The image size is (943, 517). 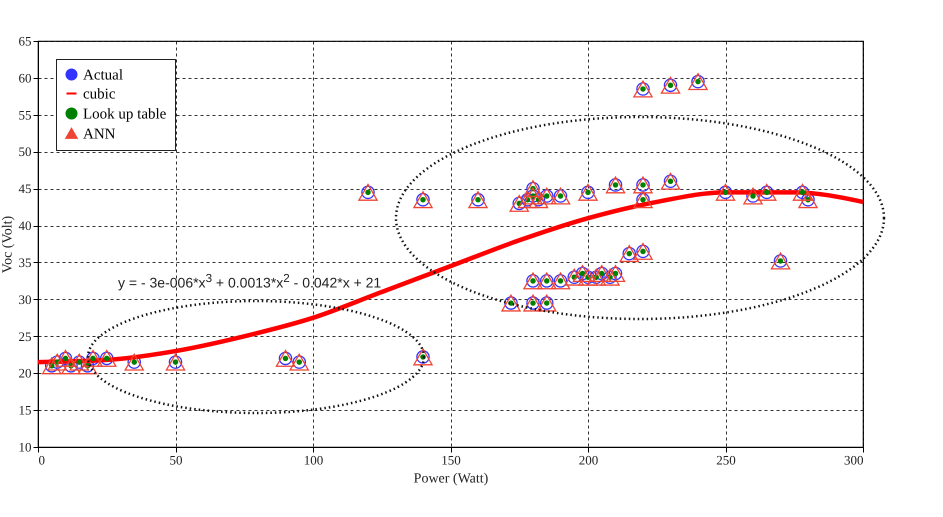 What do you see at coordinates (99, 134) in the screenshot?
I see `legend-label: ANN` at bounding box center [99, 134].